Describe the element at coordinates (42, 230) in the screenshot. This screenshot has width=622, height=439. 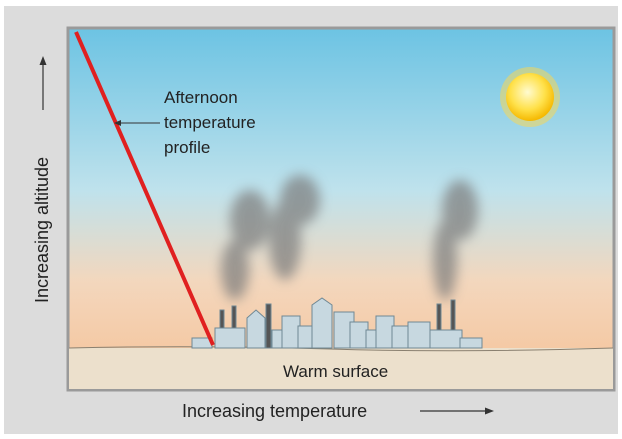
I see `y-axis-label: Increasing altitude` at that location.